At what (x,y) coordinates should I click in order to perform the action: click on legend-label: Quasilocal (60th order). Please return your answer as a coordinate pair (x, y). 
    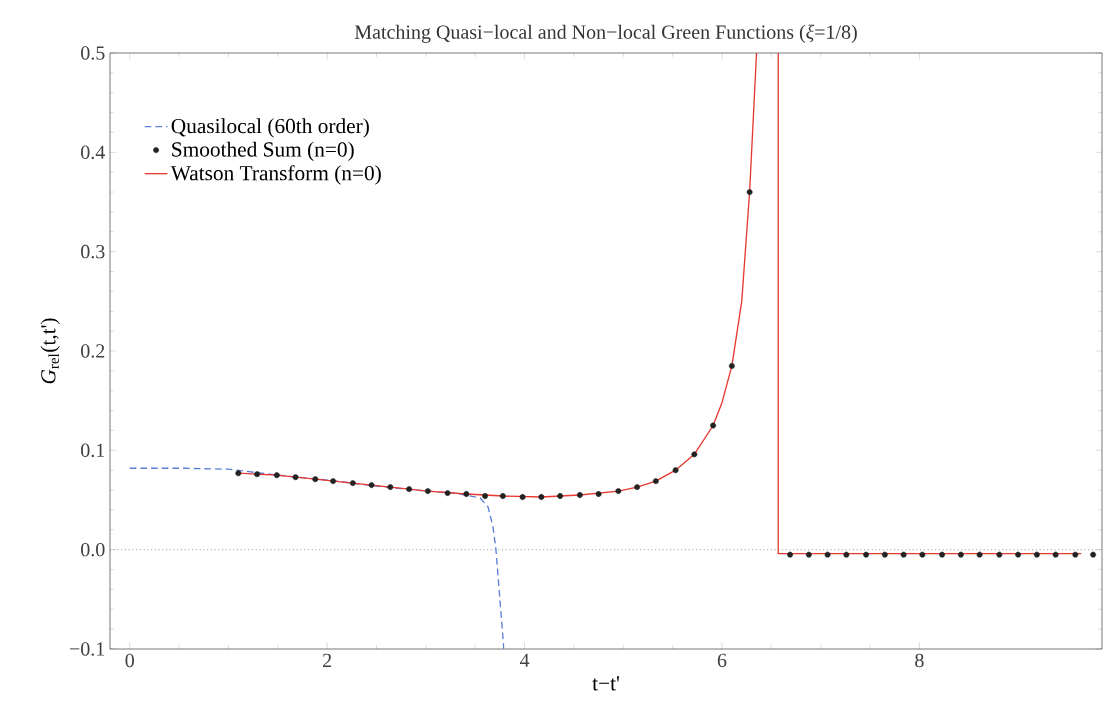
    Looking at the image, I should click on (270, 128).